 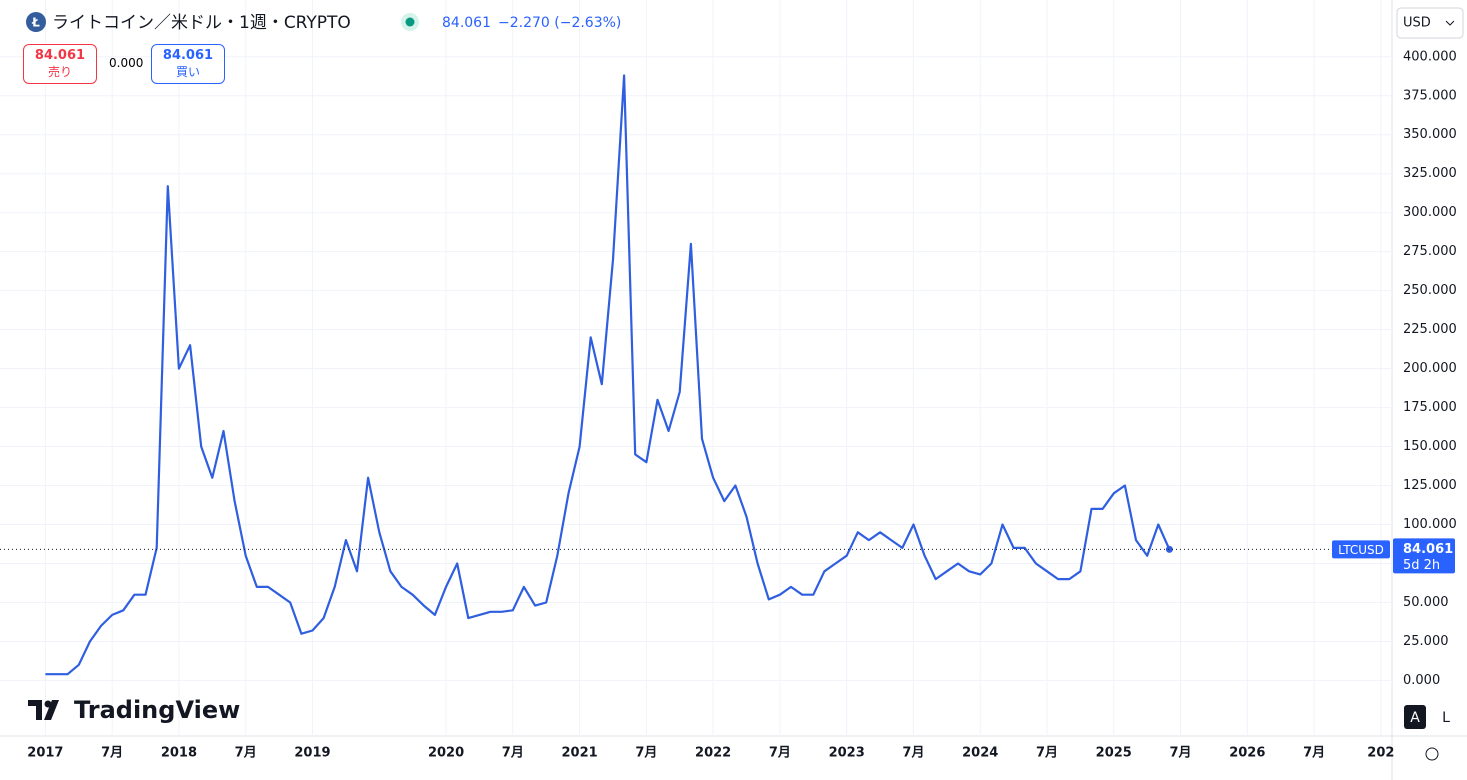 I want to click on x-tick-label: 2023, so click(x=847, y=753).